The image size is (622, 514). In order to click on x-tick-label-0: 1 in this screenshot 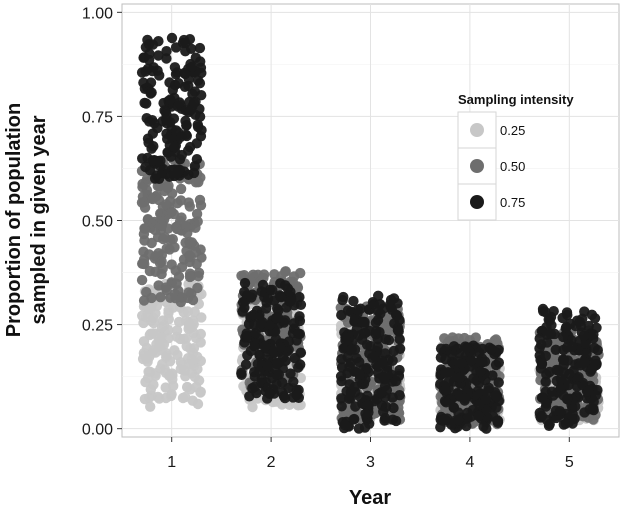, I will do `click(171, 462)`.